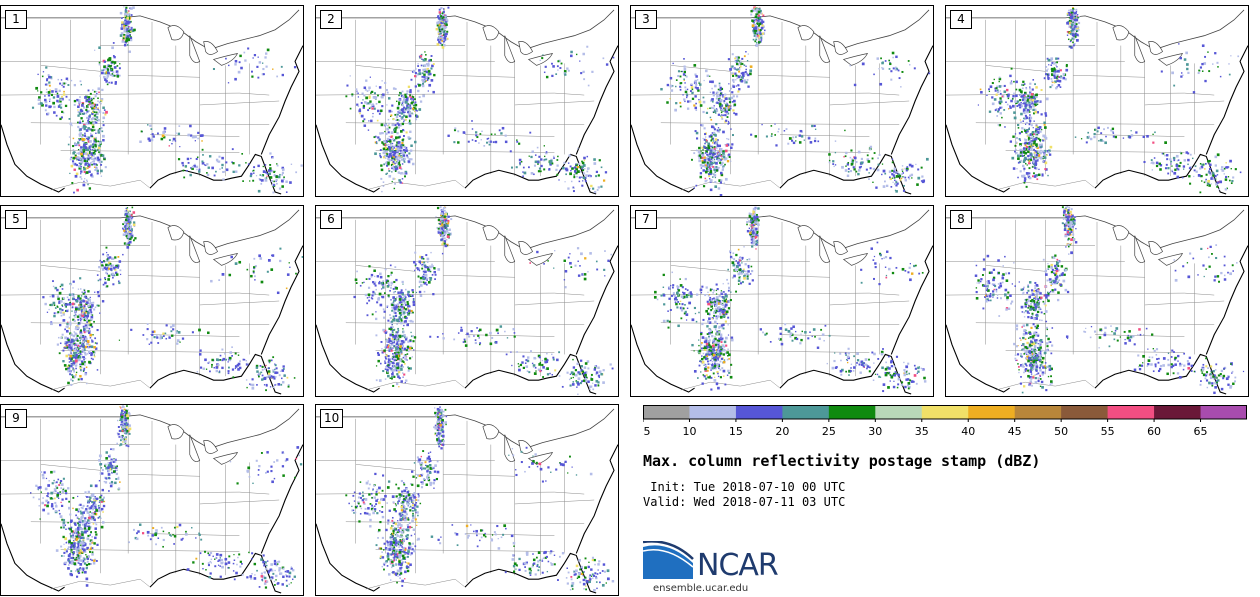 This screenshot has height=597, width=1260. Describe the element at coordinates (646, 19) in the screenshot. I see `member-number-label: 3` at that location.